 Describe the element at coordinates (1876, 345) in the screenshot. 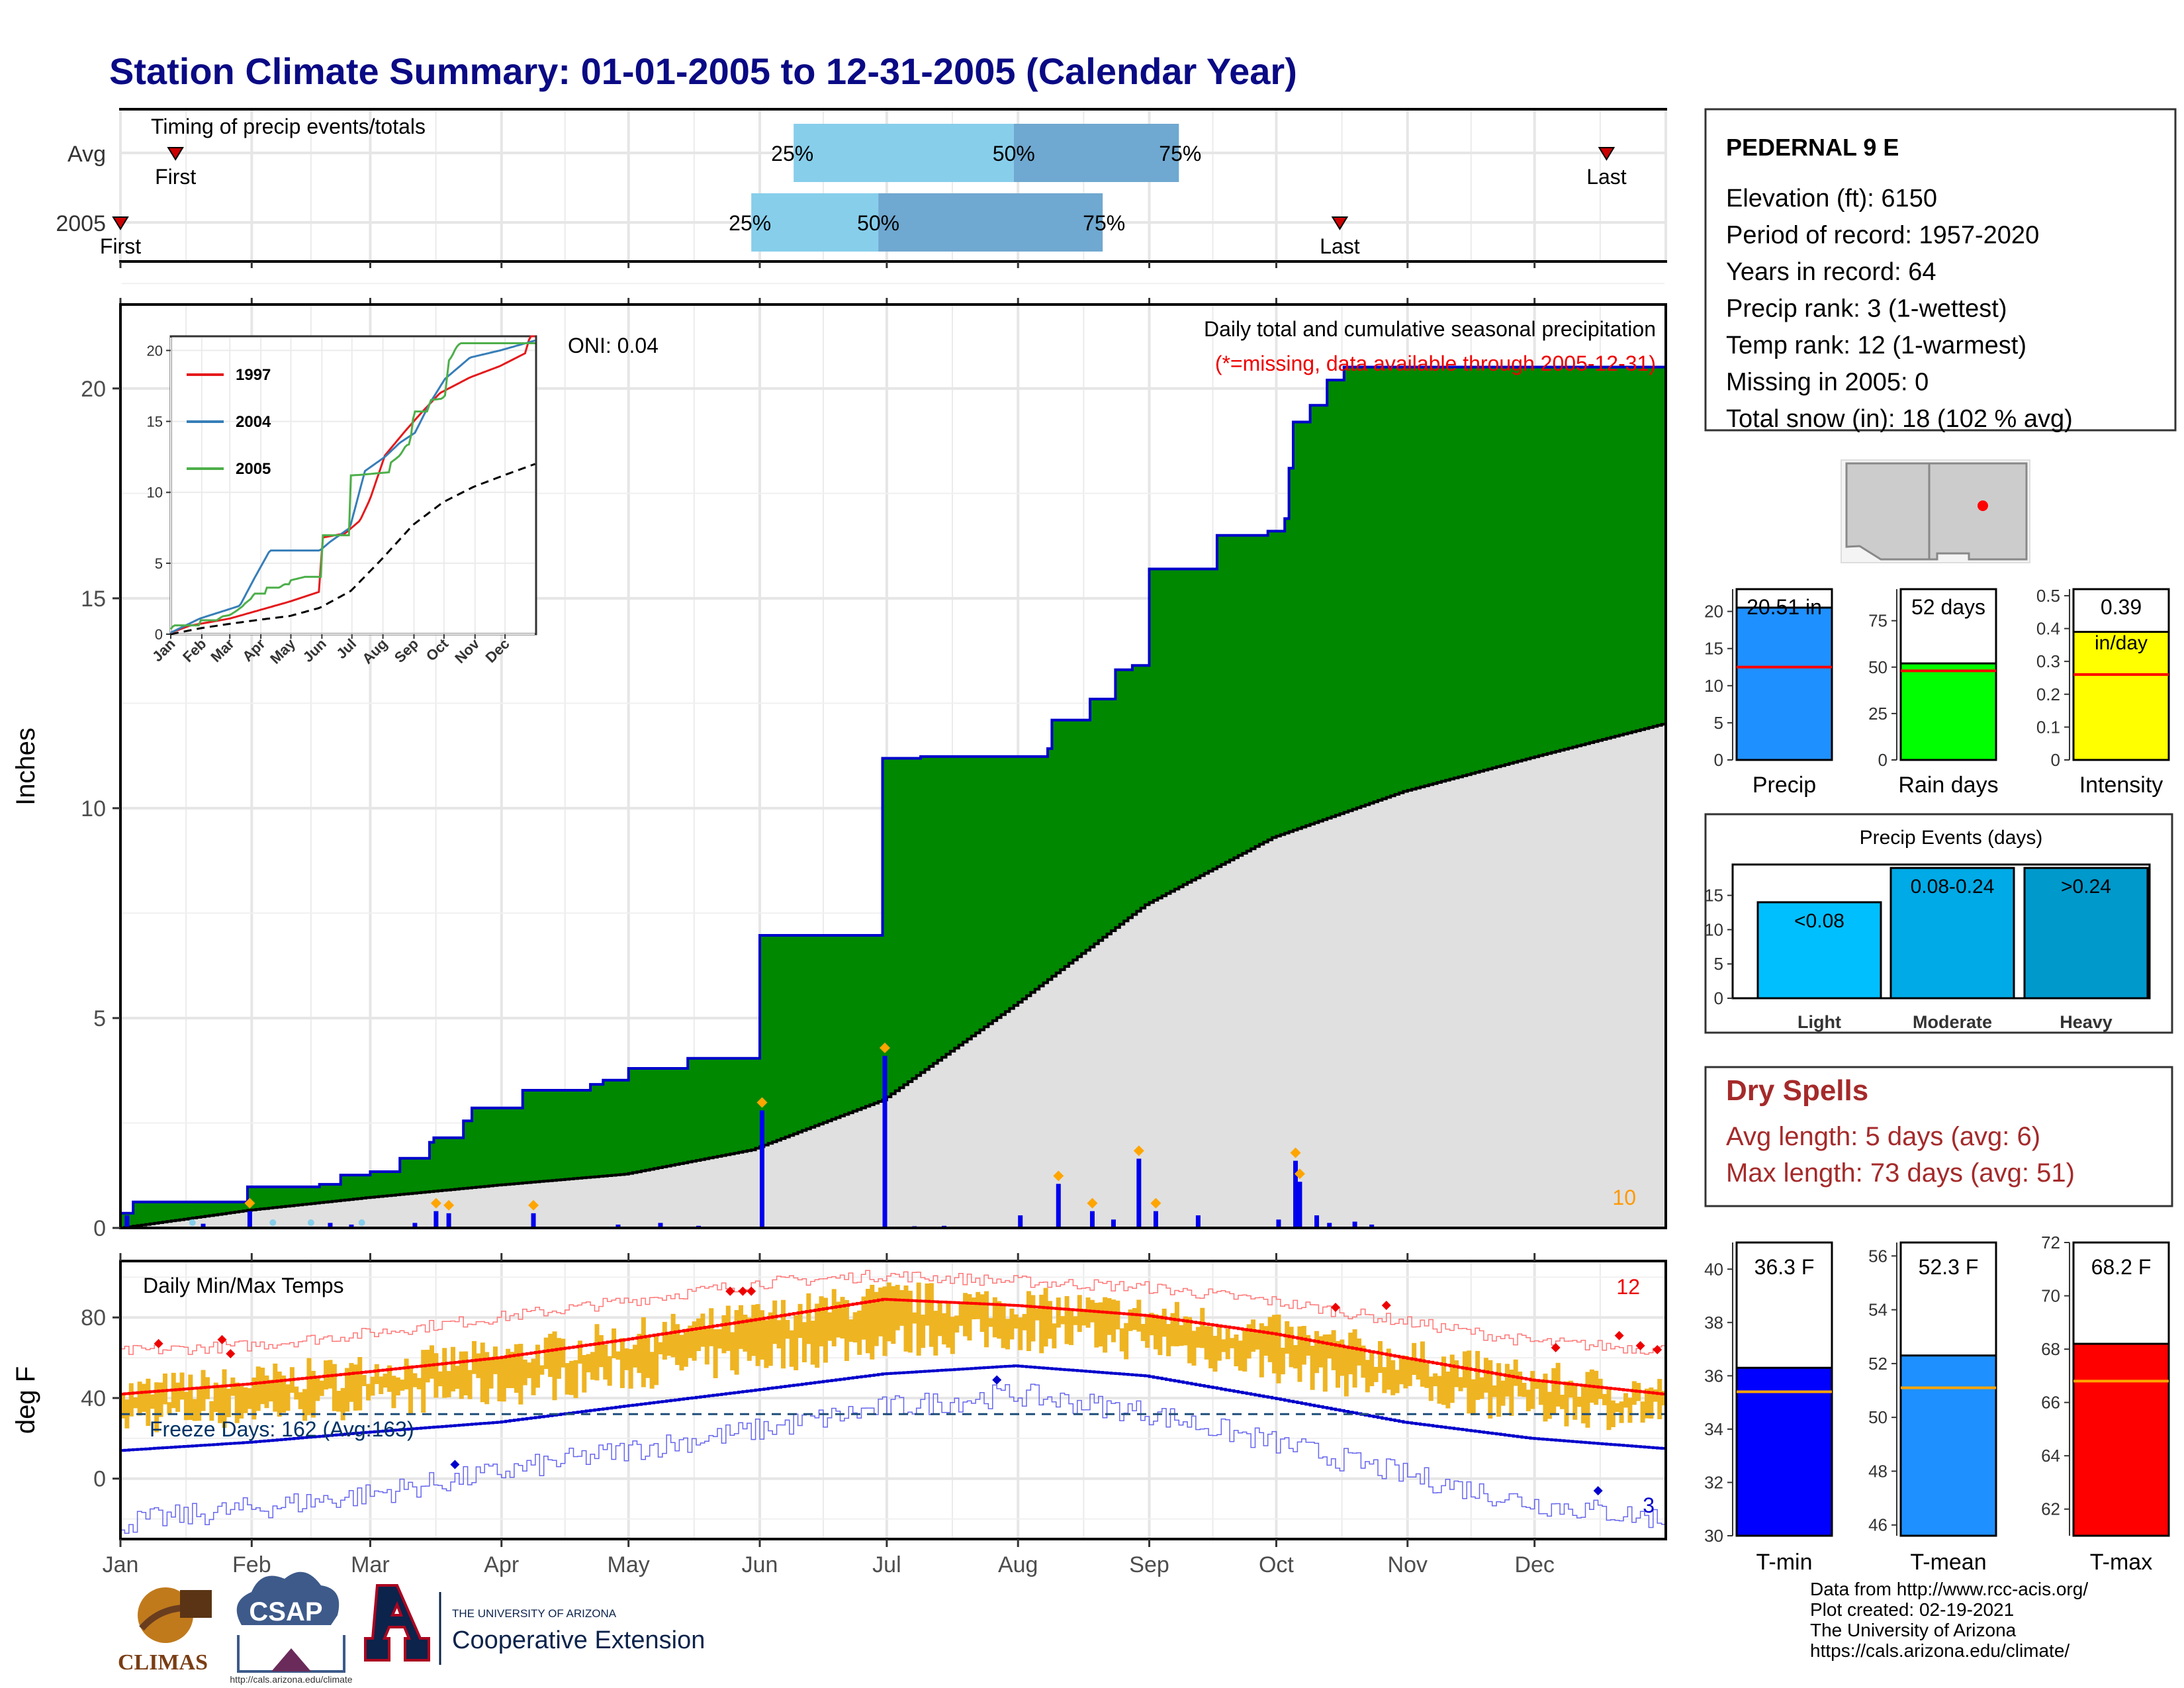

I see `station-info-line: Temp rank: 12 (1-warmest)` at that location.